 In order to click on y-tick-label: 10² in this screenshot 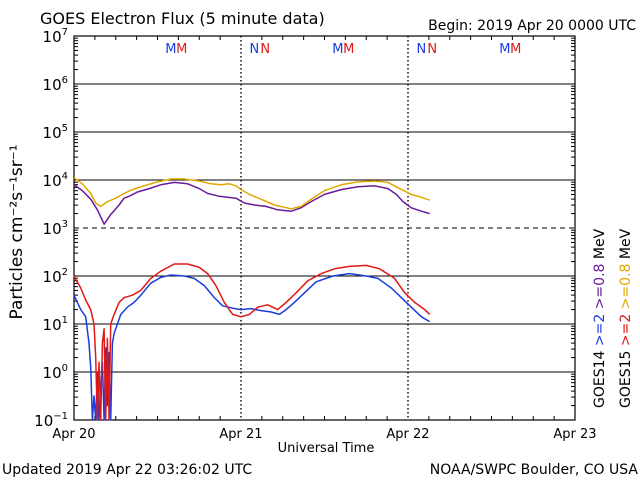, I will do `click(55, 276)`.